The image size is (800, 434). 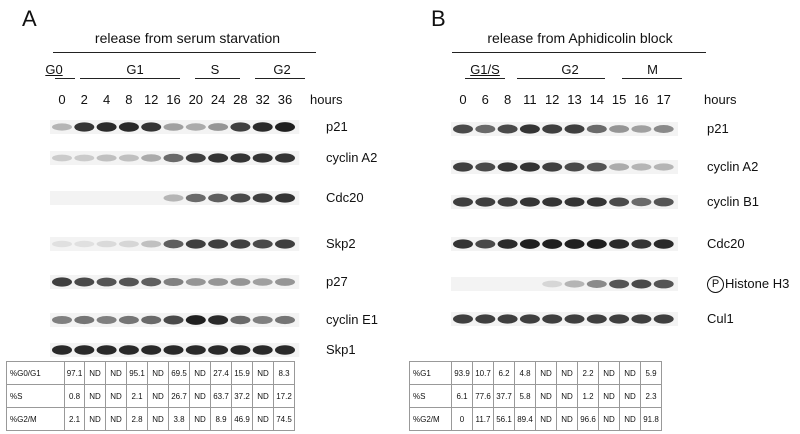 What do you see at coordinates (651, 373) in the screenshot?
I see `table-cell: 5.9` at bounding box center [651, 373].